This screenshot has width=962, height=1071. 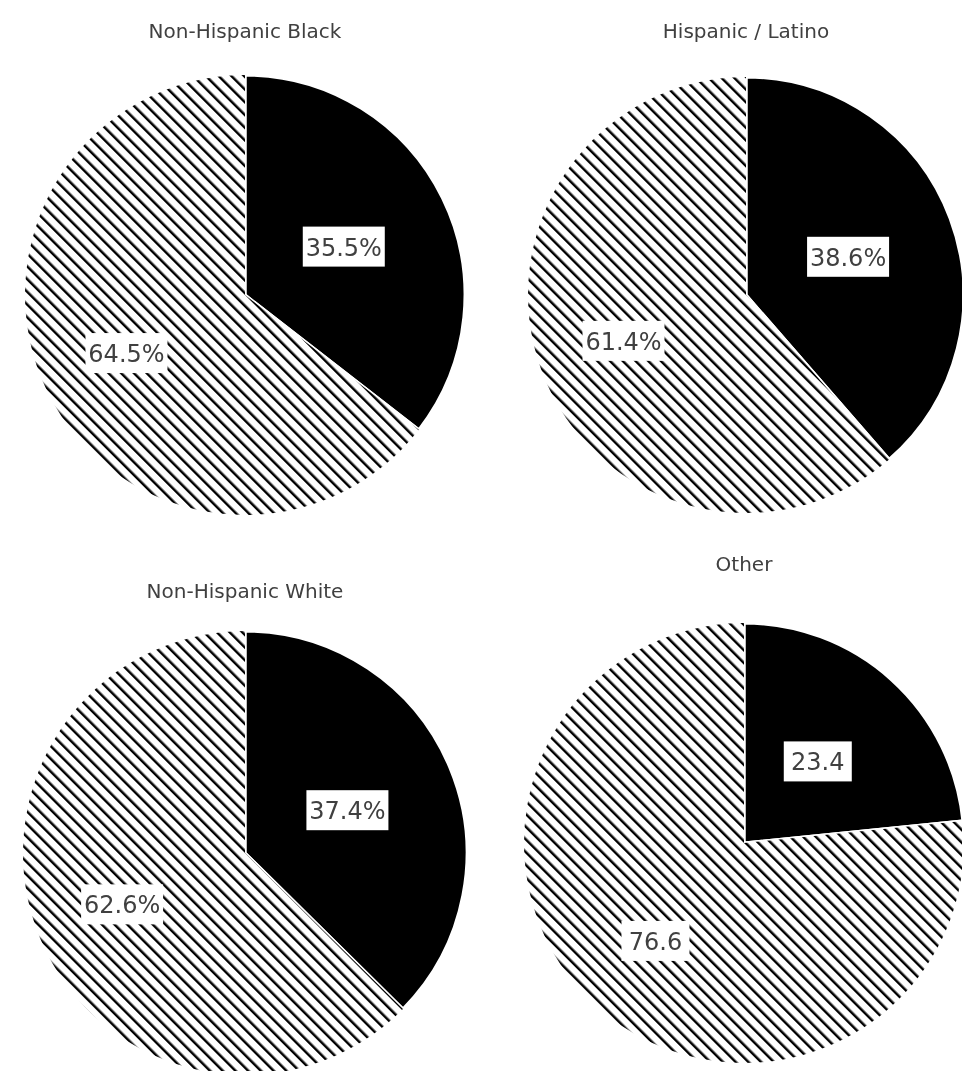 I want to click on chart-title: Other, so click(x=744, y=564).